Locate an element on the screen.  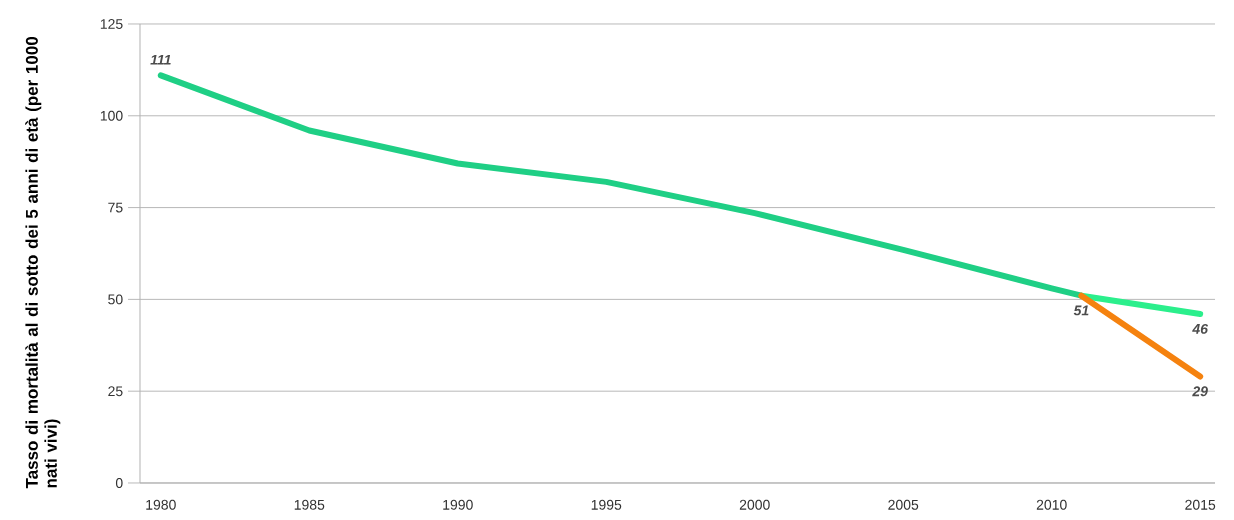
x-tick-label: 1985 is located at coordinates (309, 504).